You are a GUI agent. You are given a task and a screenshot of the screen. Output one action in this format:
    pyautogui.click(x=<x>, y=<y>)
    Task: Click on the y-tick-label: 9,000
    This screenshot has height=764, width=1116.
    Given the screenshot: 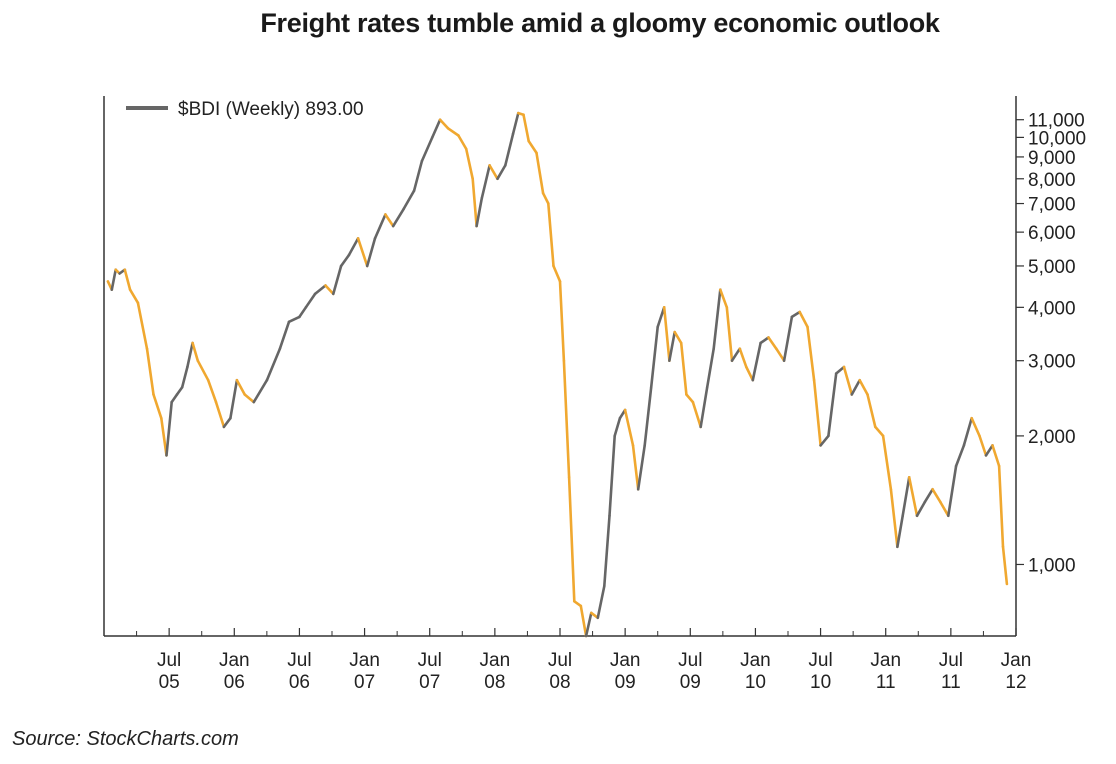 What is the action you would take?
    pyautogui.click(x=1052, y=158)
    